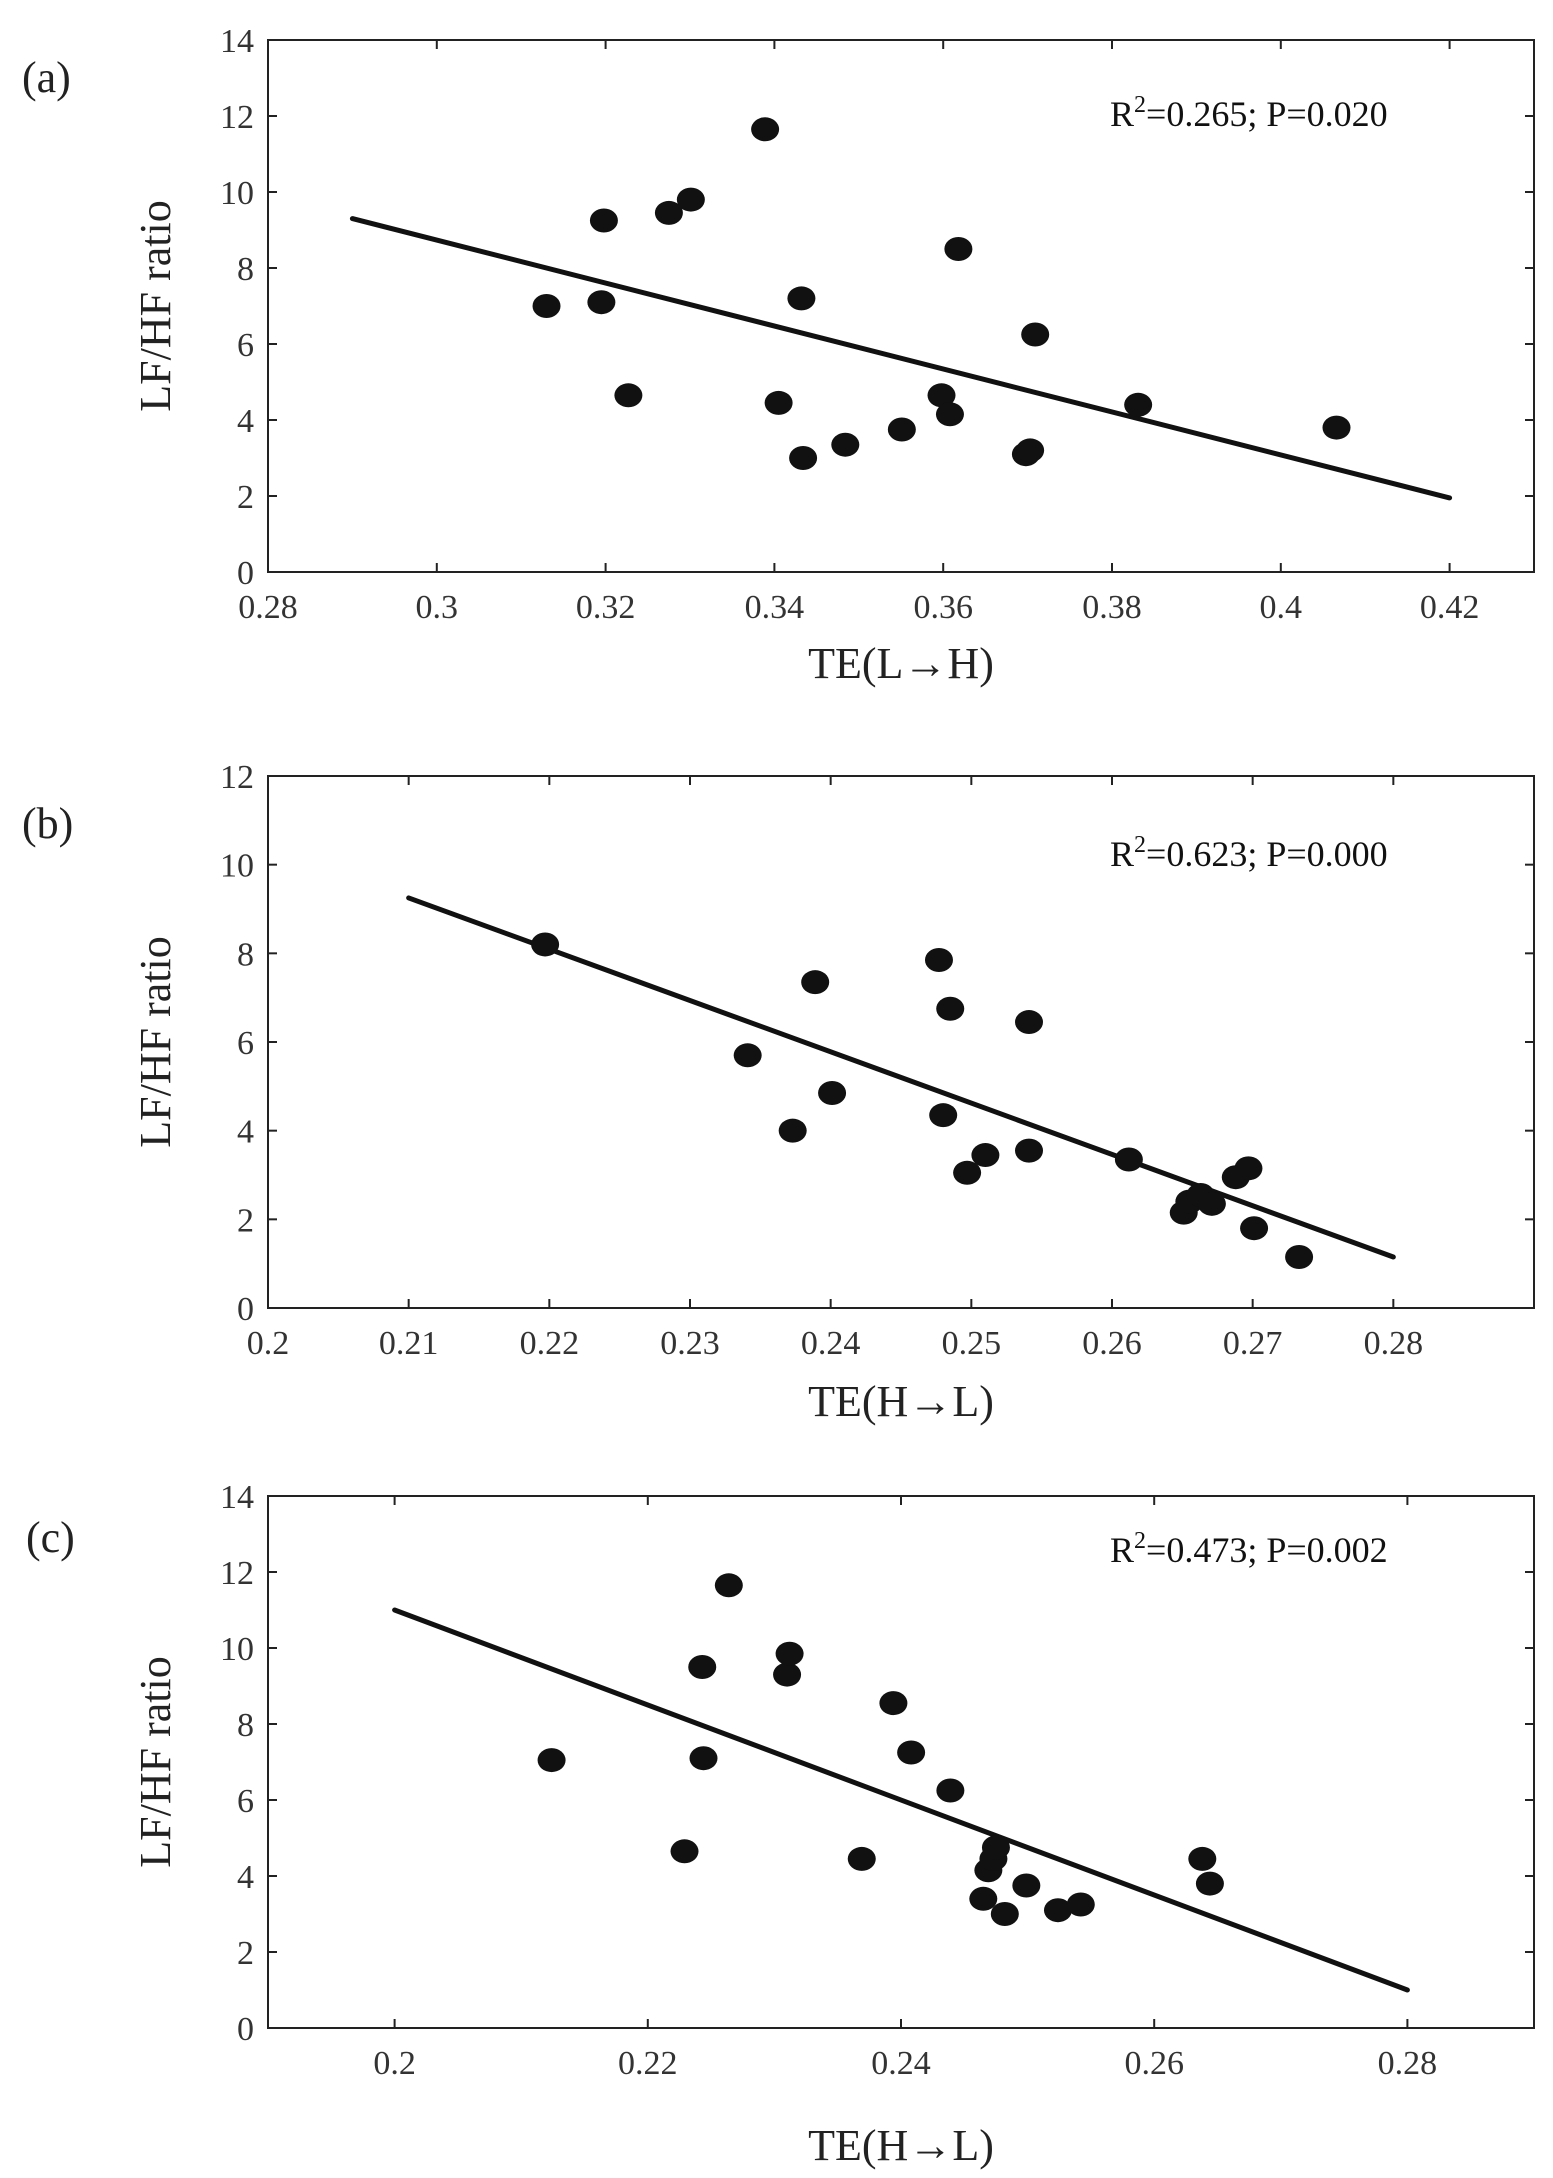  What do you see at coordinates (1394, 1343) in the screenshot?
I see `x-tick-label: 0.28` at bounding box center [1394, 1343].